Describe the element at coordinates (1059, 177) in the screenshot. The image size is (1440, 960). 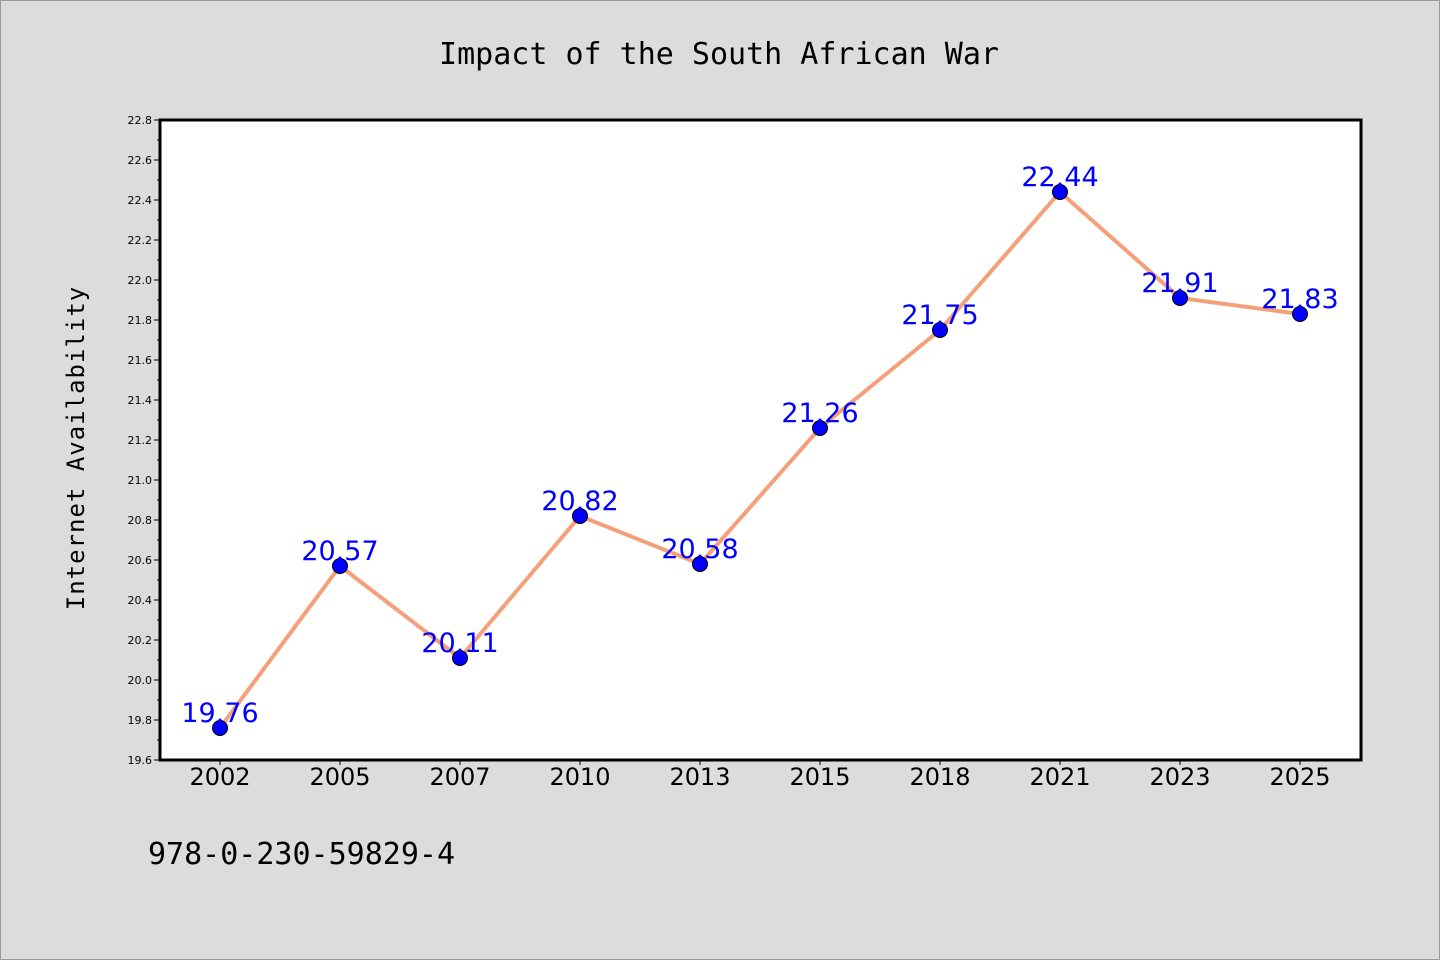
I see `data-label: 22.44` at that location.